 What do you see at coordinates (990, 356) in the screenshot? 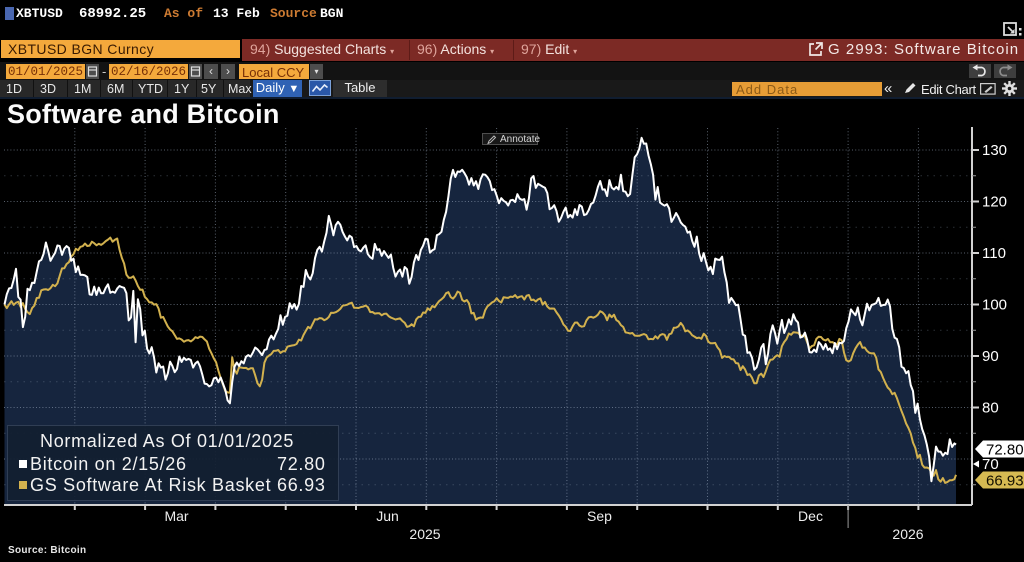
I see `svg-text: 90` at bounding box center [990, 356].